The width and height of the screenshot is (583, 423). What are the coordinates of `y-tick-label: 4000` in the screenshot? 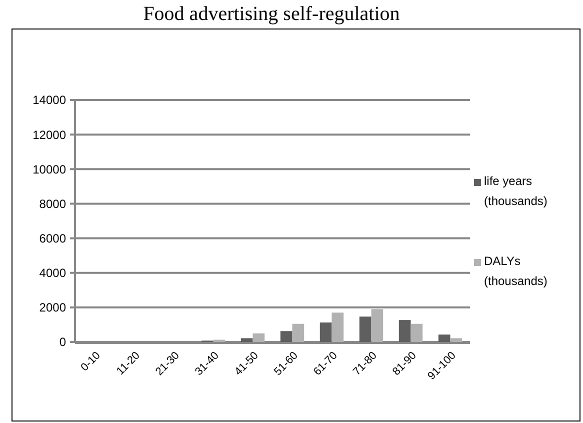 It's located at (52, 273).